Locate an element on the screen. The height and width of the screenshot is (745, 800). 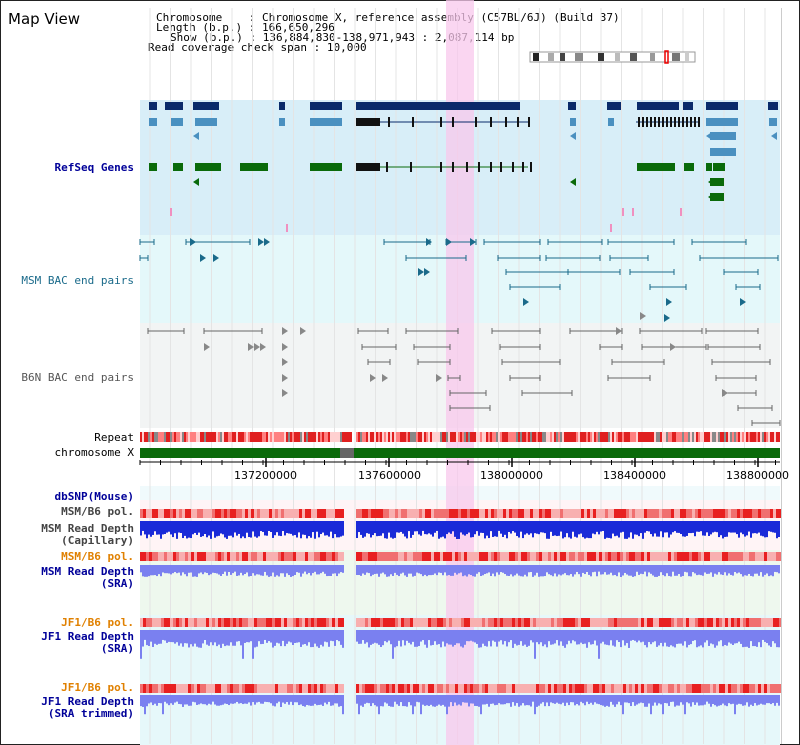
track-label-chromosome: chromosome X is located at coordinates (94, 452).